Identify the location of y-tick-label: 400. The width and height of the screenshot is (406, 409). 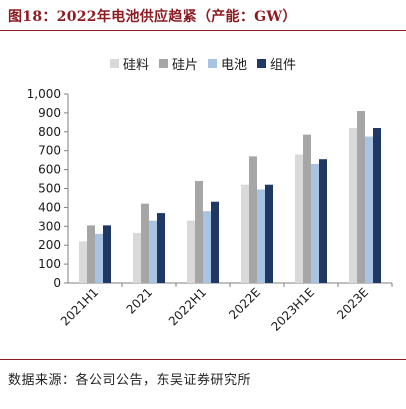
(49, 207).